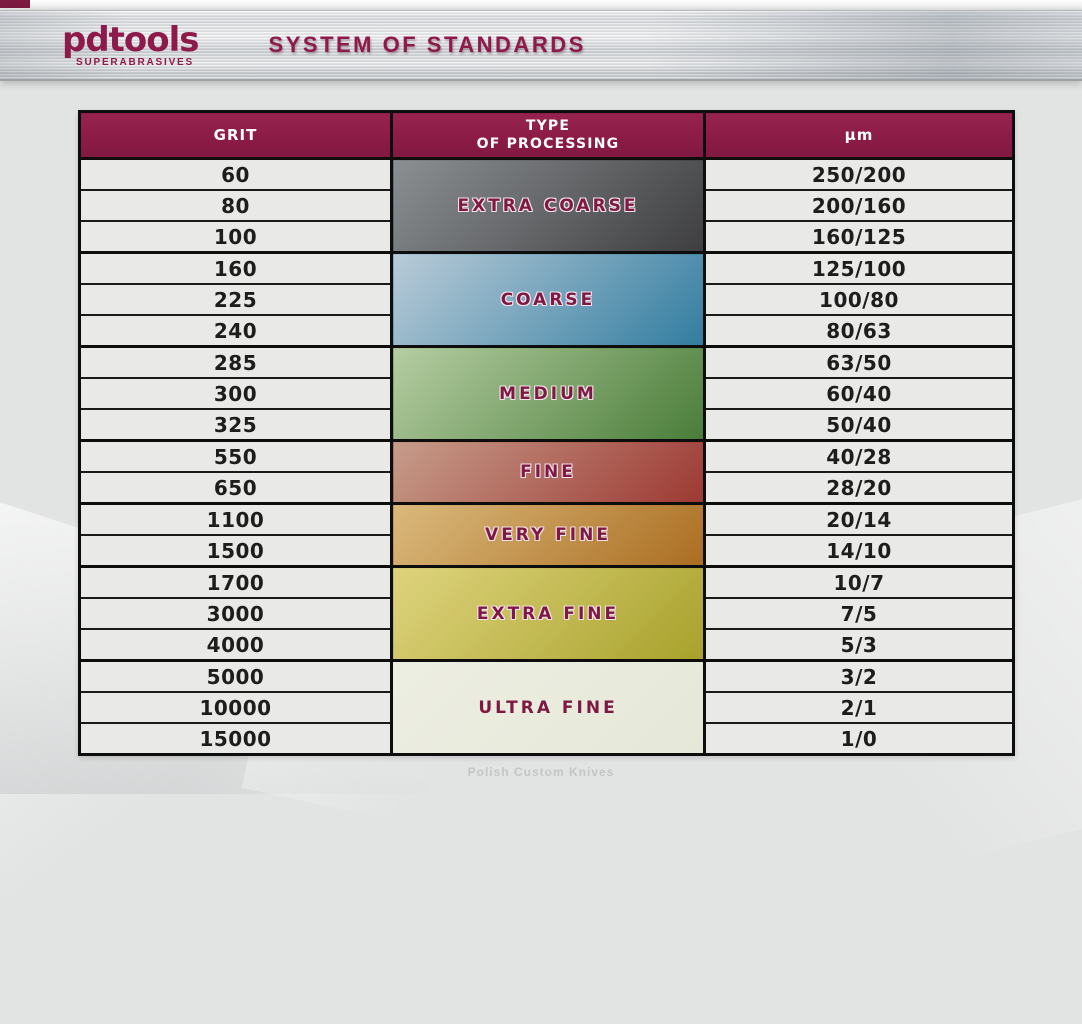 This screenshot has width=1082, height=1024. Describe the element at coordinates (235, 739) in the screenshot. I see `grit-cell: 15000` at that location.